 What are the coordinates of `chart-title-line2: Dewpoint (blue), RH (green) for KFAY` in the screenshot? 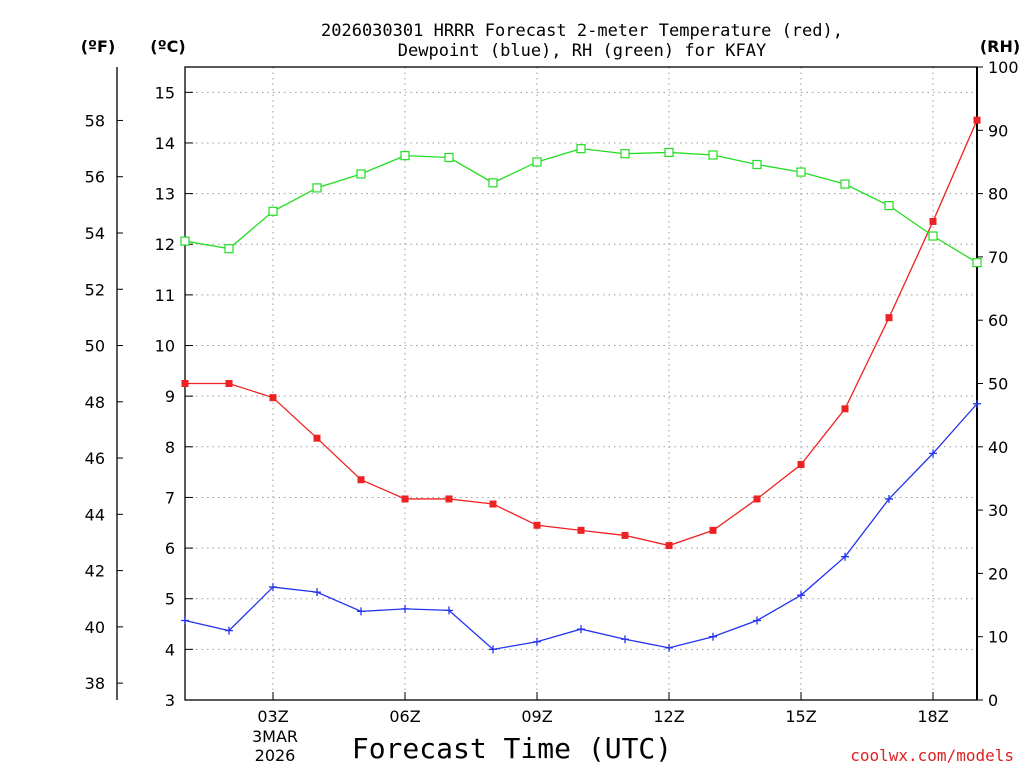 It's located at (582, 51).